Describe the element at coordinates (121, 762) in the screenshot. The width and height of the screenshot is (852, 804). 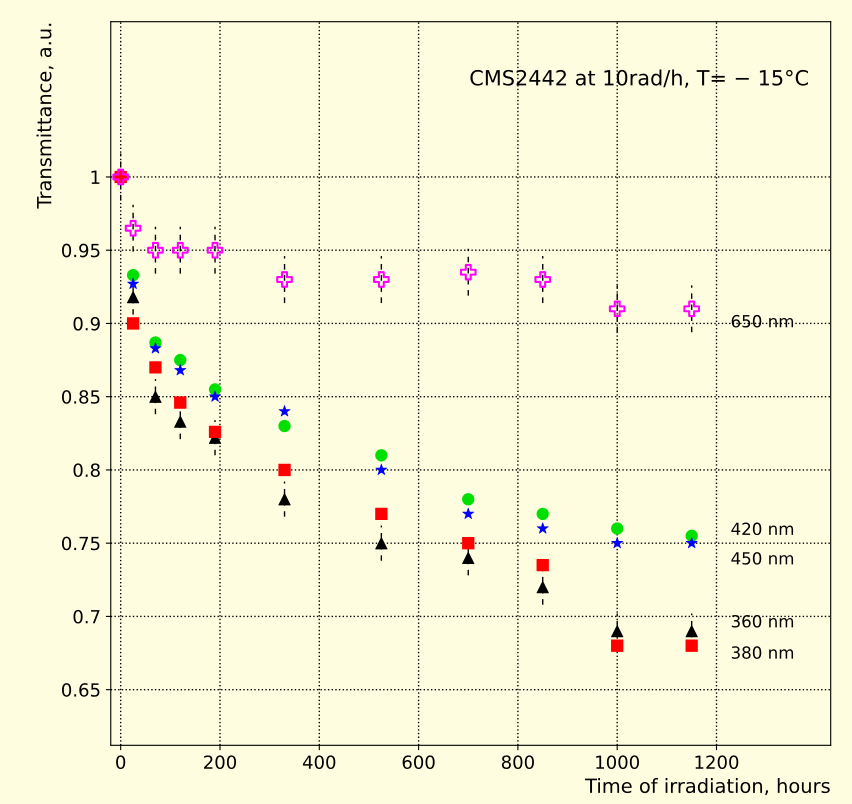
I see `x-tick-label: 0` at that location.